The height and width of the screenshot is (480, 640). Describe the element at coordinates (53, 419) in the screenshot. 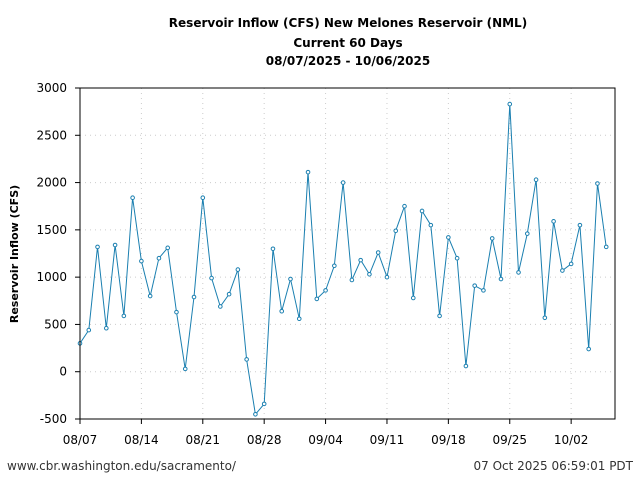

I see `y-tick-label: -500` at that location.